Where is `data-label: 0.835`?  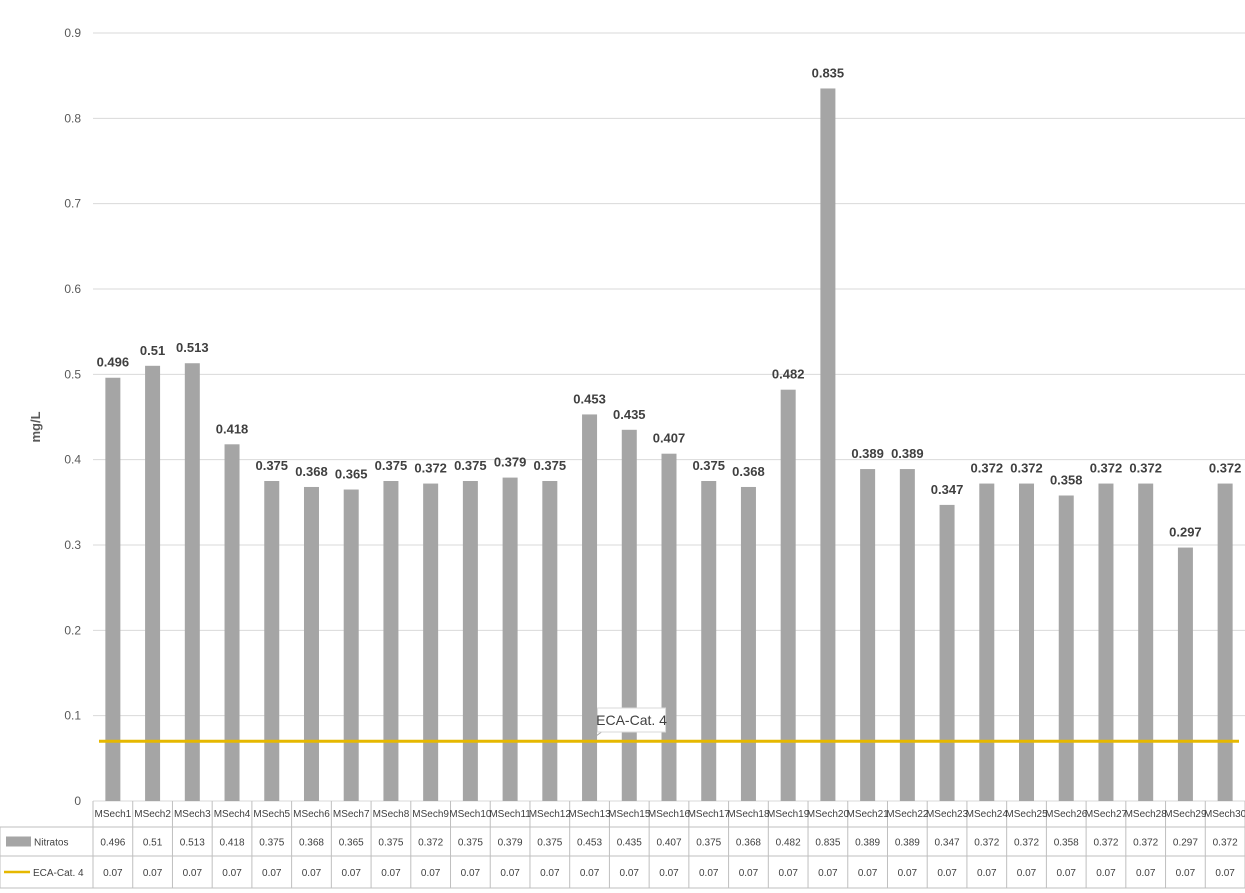 data-label: 0.835 is located at coordinates (828, 72).